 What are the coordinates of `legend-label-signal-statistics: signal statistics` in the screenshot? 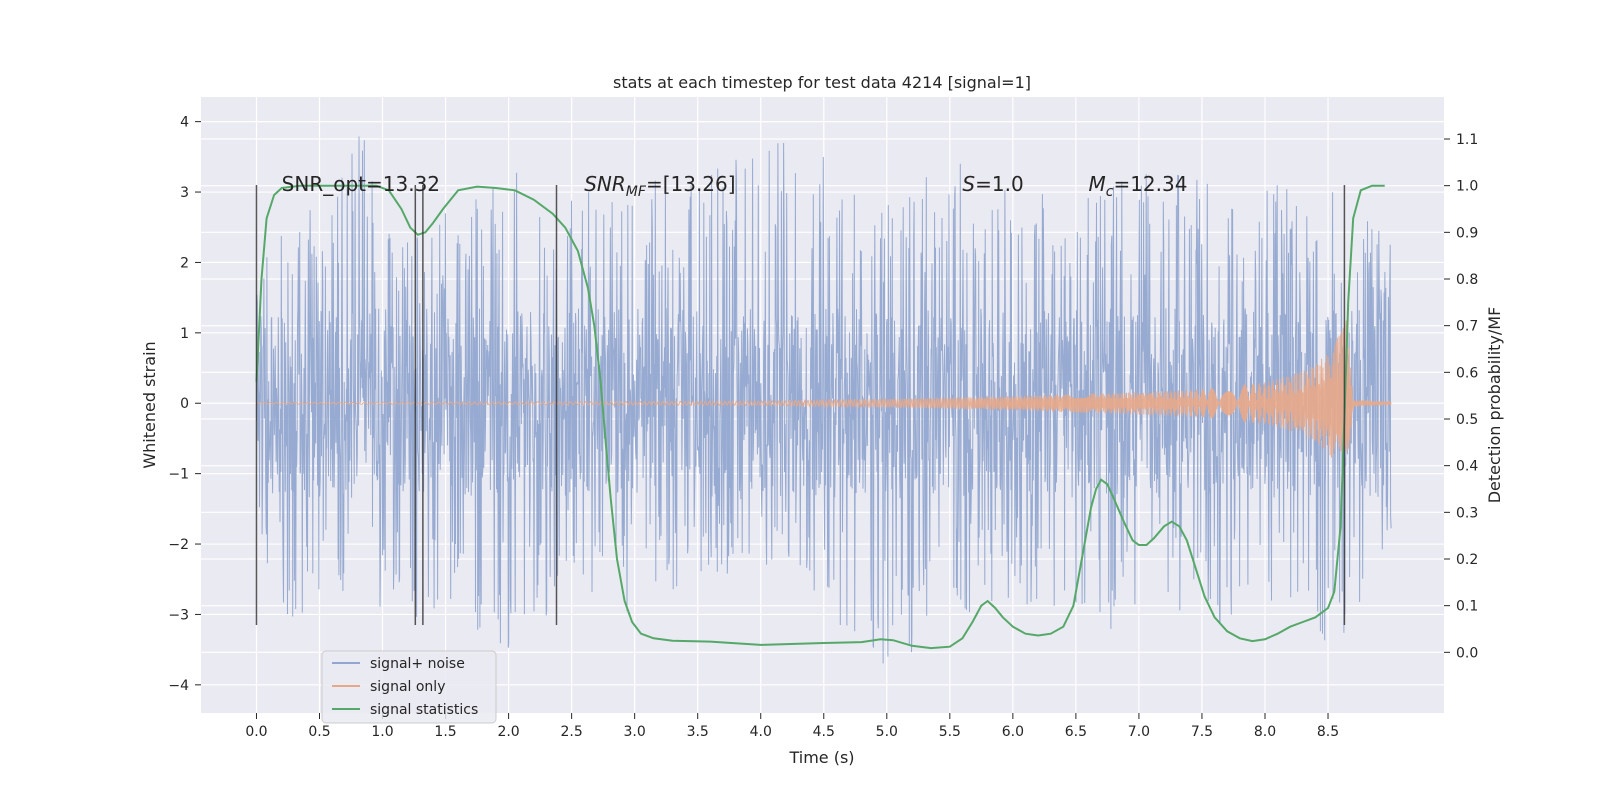 It's located at (424, 710).